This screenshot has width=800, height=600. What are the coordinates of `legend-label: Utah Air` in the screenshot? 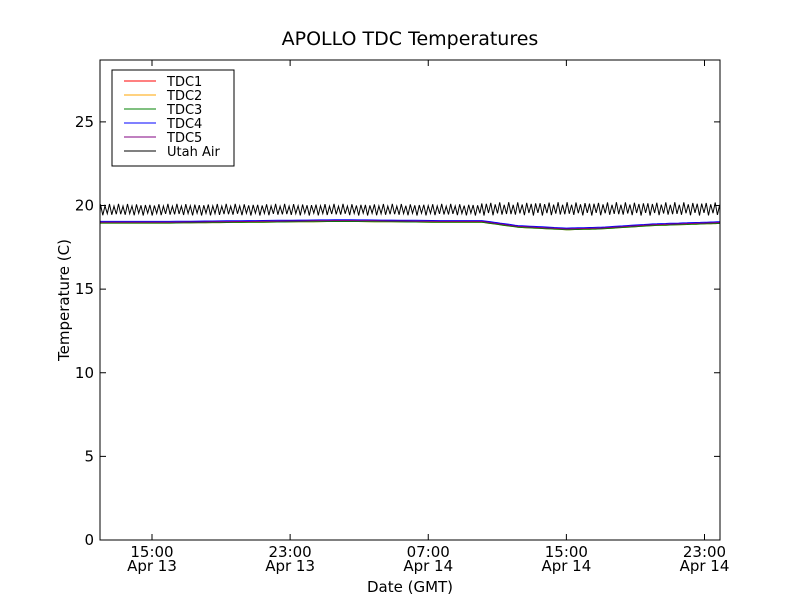 It's located at (193, 152).